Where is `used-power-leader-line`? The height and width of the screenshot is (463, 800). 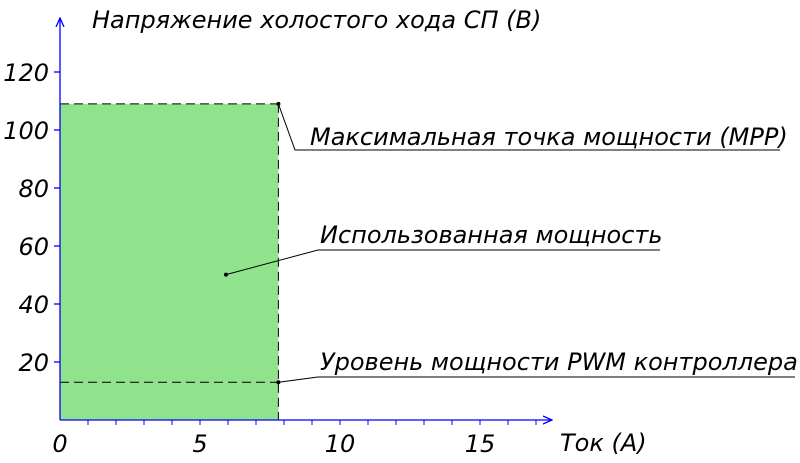
used-power-leader-line is located at coordinates (442, 262).